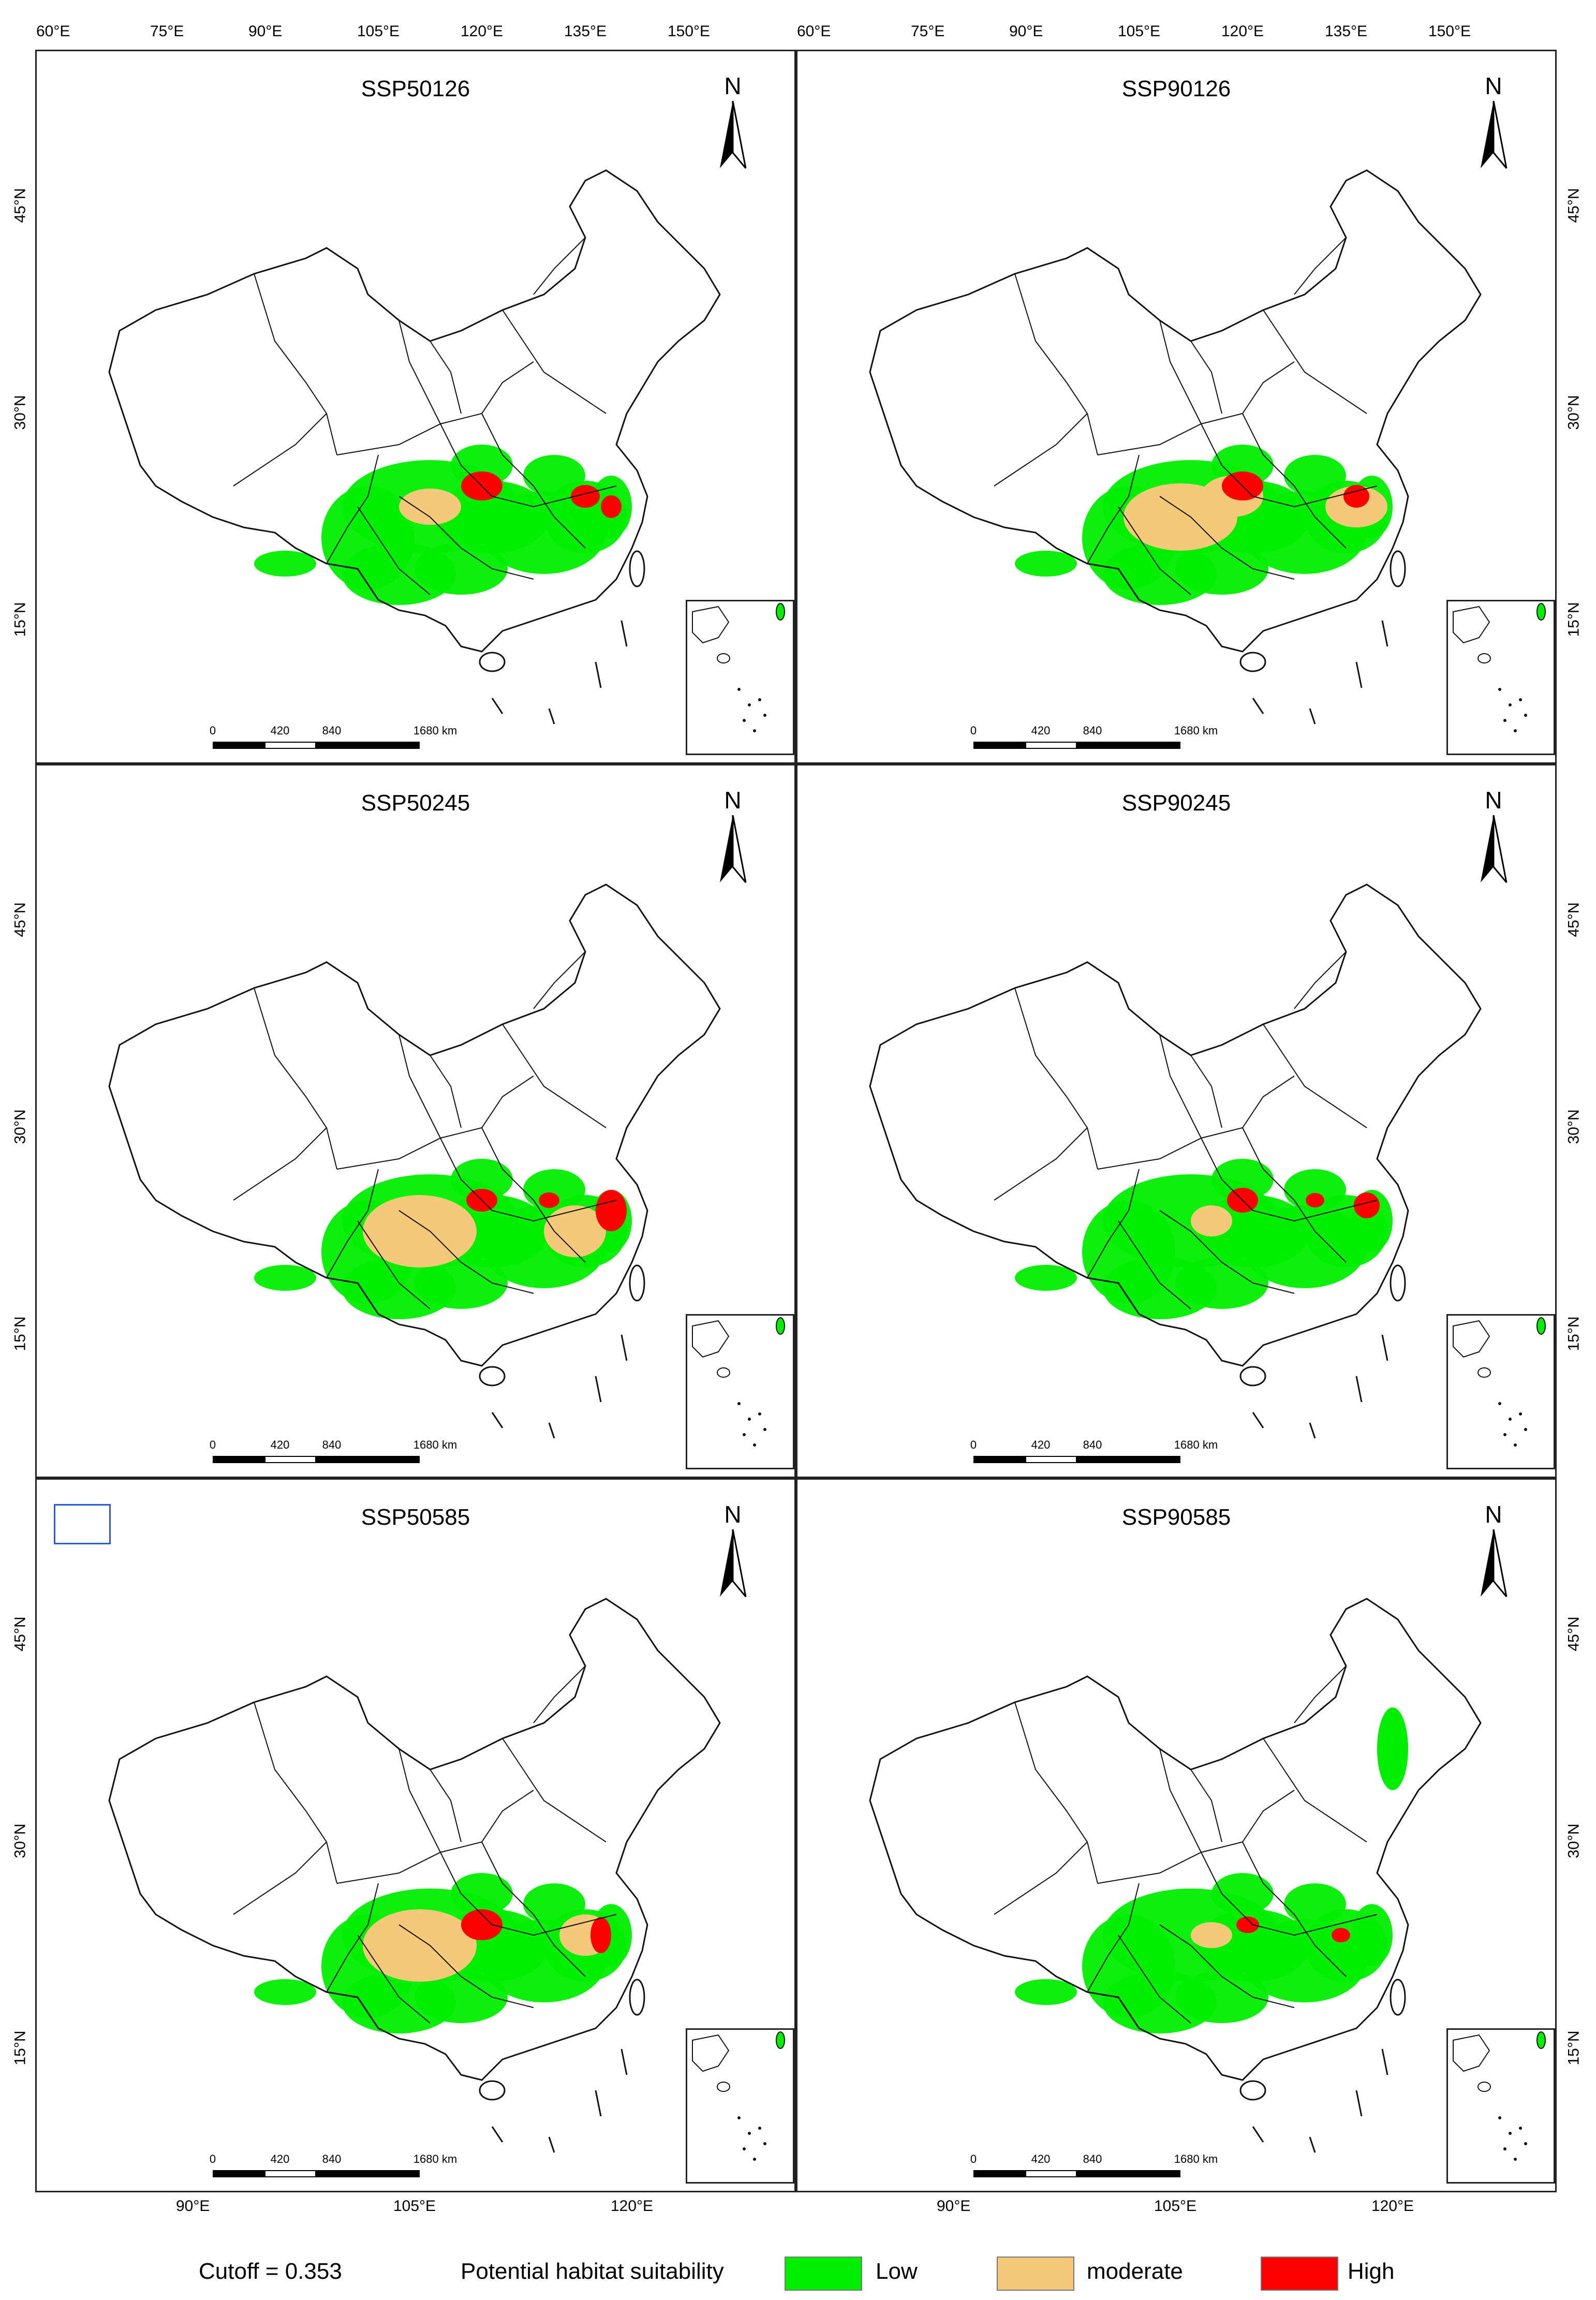 The height and width of the screenshot is (2300, 1596). What do you see at coordinates (53, 31) in the screenshot?
I see `coordinate-label: 60°E` at bounding box center [53, 31].